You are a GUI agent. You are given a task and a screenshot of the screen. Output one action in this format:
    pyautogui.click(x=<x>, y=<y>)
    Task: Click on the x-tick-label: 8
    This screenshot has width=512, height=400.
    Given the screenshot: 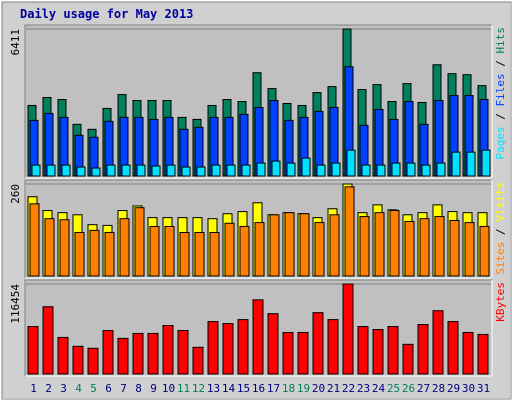 What is the action you would take?
    pyautogui.click(x=138, y=388)
    